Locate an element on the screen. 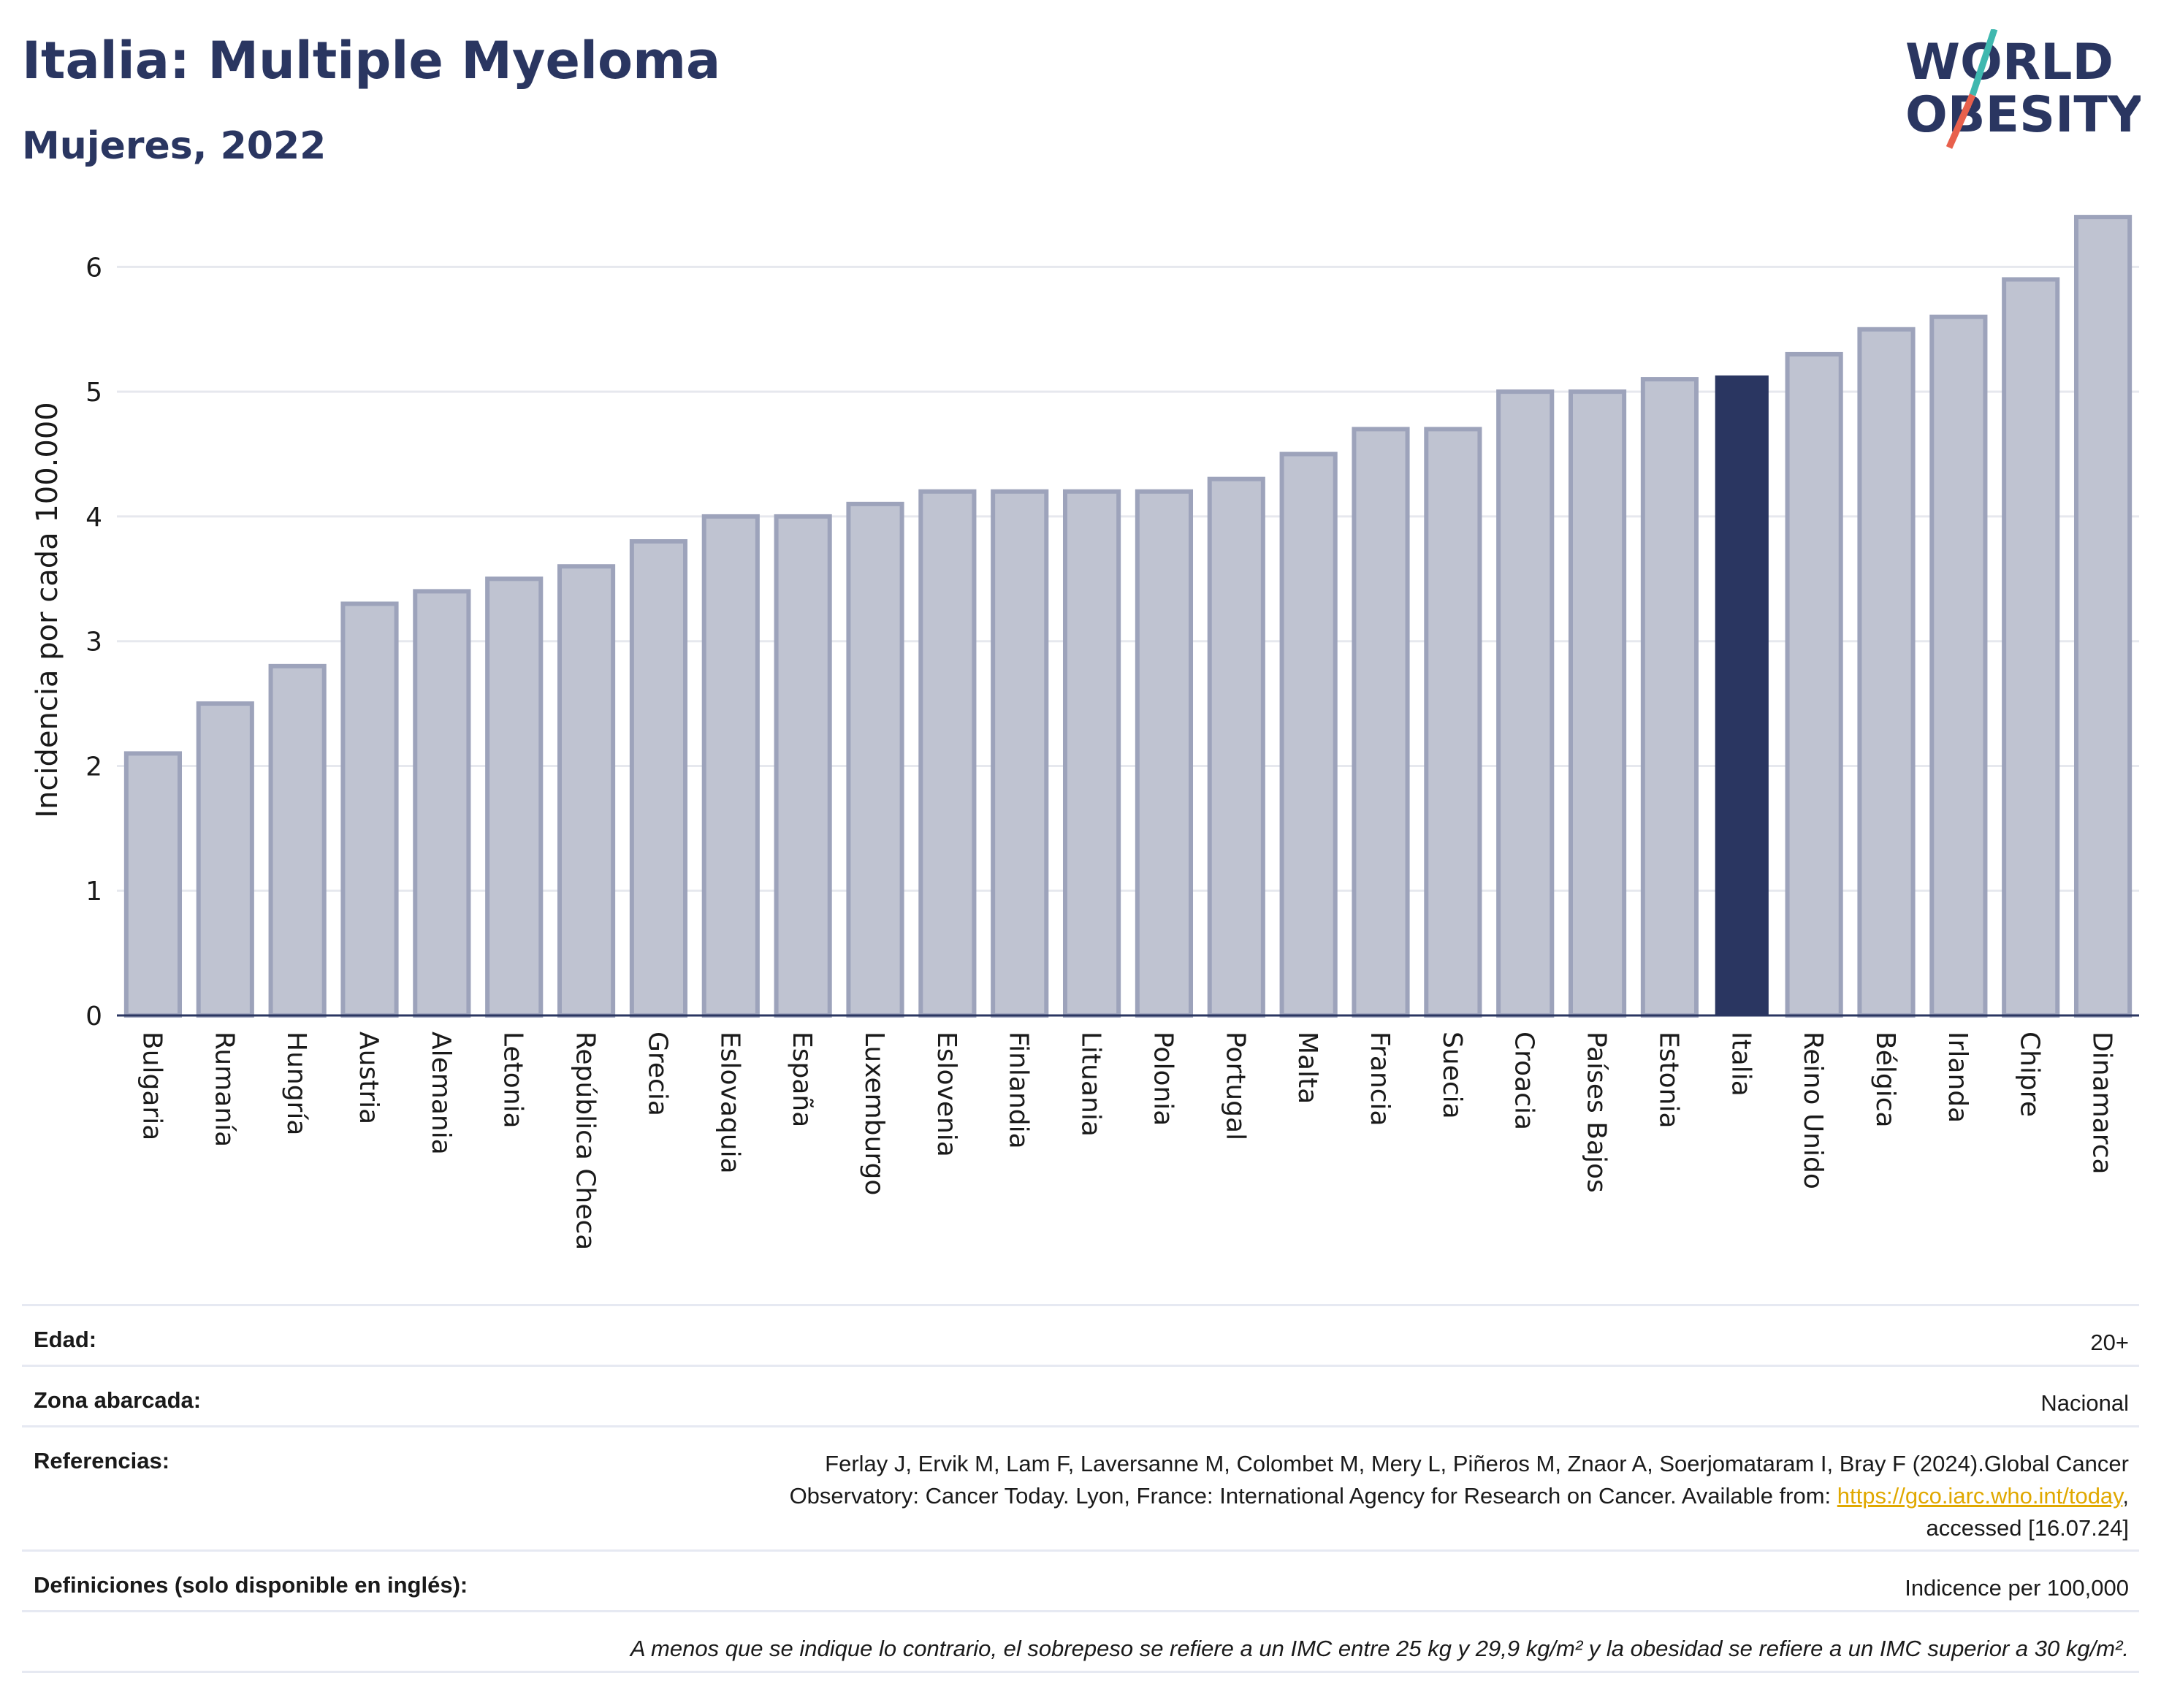 The image size is (2161, 1708). bar-chipre is located at coordinates (2031, 647).